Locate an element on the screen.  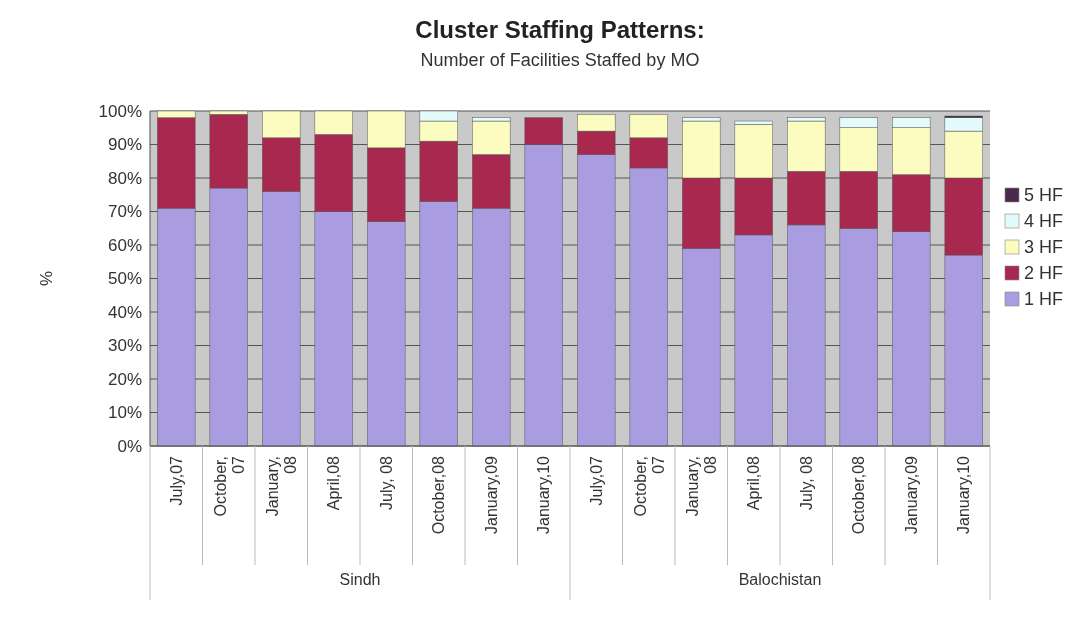
legend-label: 5 HF is located at coordinates (1044, 195).